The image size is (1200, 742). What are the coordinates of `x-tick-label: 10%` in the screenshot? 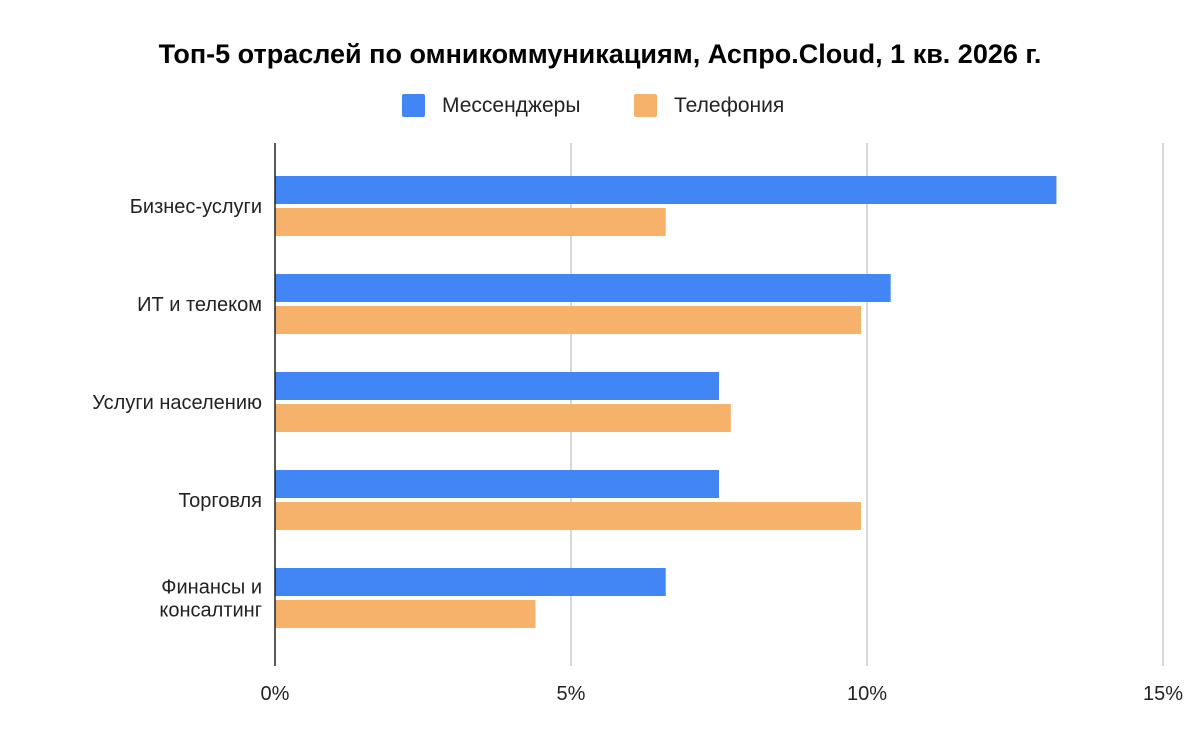 It's located at (867, 694).